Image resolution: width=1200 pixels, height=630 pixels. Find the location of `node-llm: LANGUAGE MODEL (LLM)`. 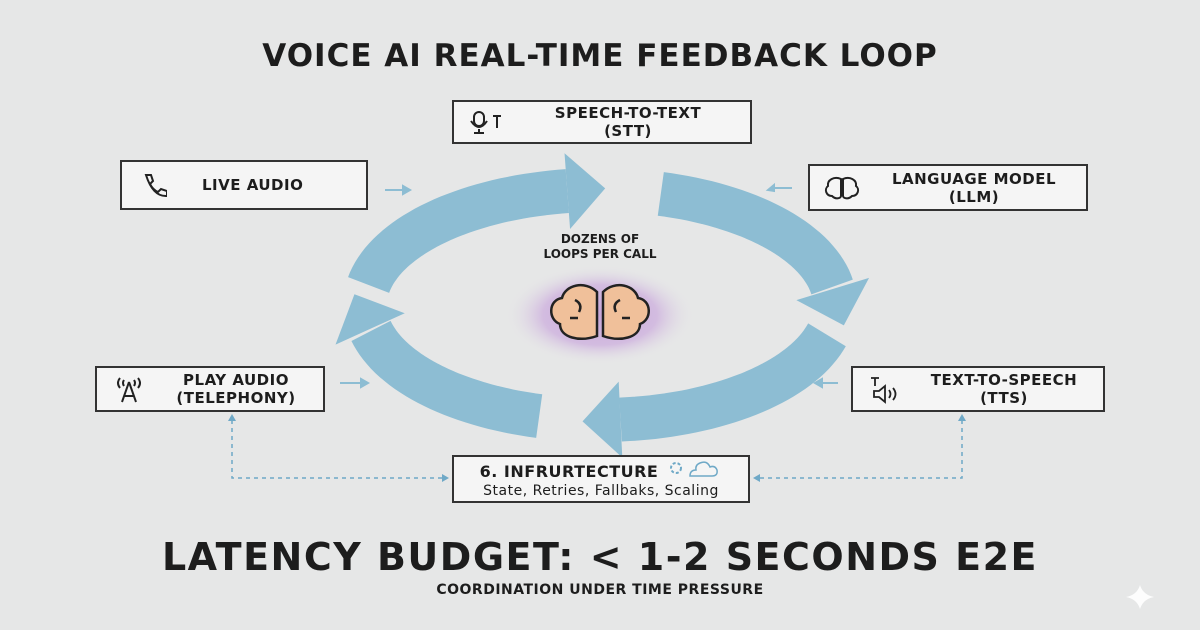

node-llm: LANGUAGE MODEL (LLM) is located at coordinates (948, 187).